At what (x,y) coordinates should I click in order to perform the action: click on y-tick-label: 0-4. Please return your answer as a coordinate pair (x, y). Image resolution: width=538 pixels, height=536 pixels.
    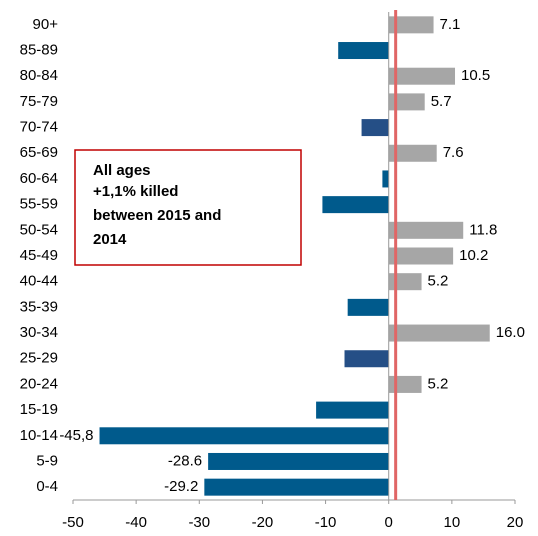
    Looking at the image, I should click on (47, 486).